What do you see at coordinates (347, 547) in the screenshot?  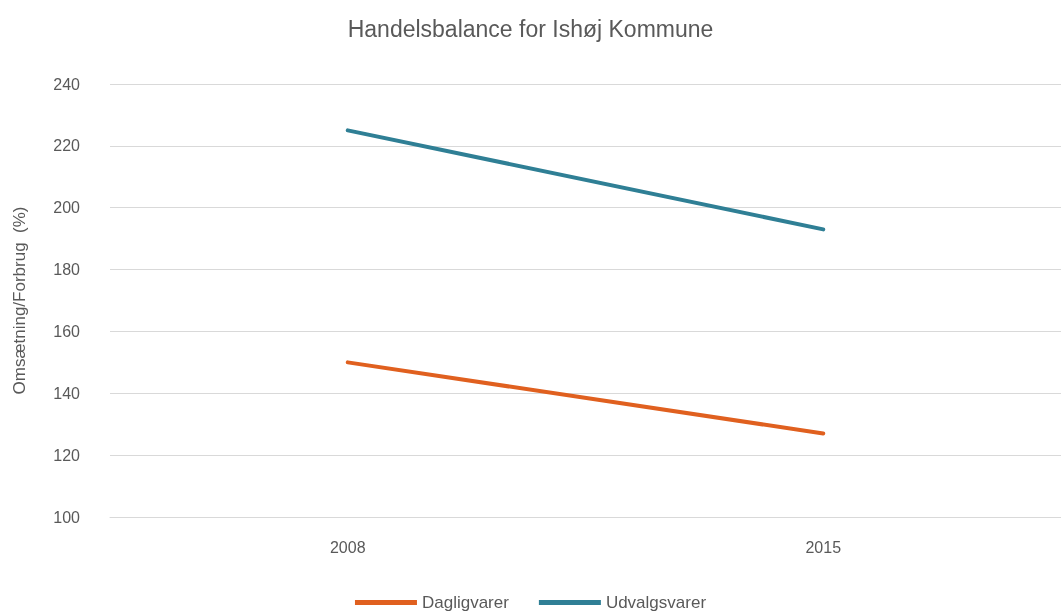 I see `x-tick-label: 2008` at bounding box center [347, 547].